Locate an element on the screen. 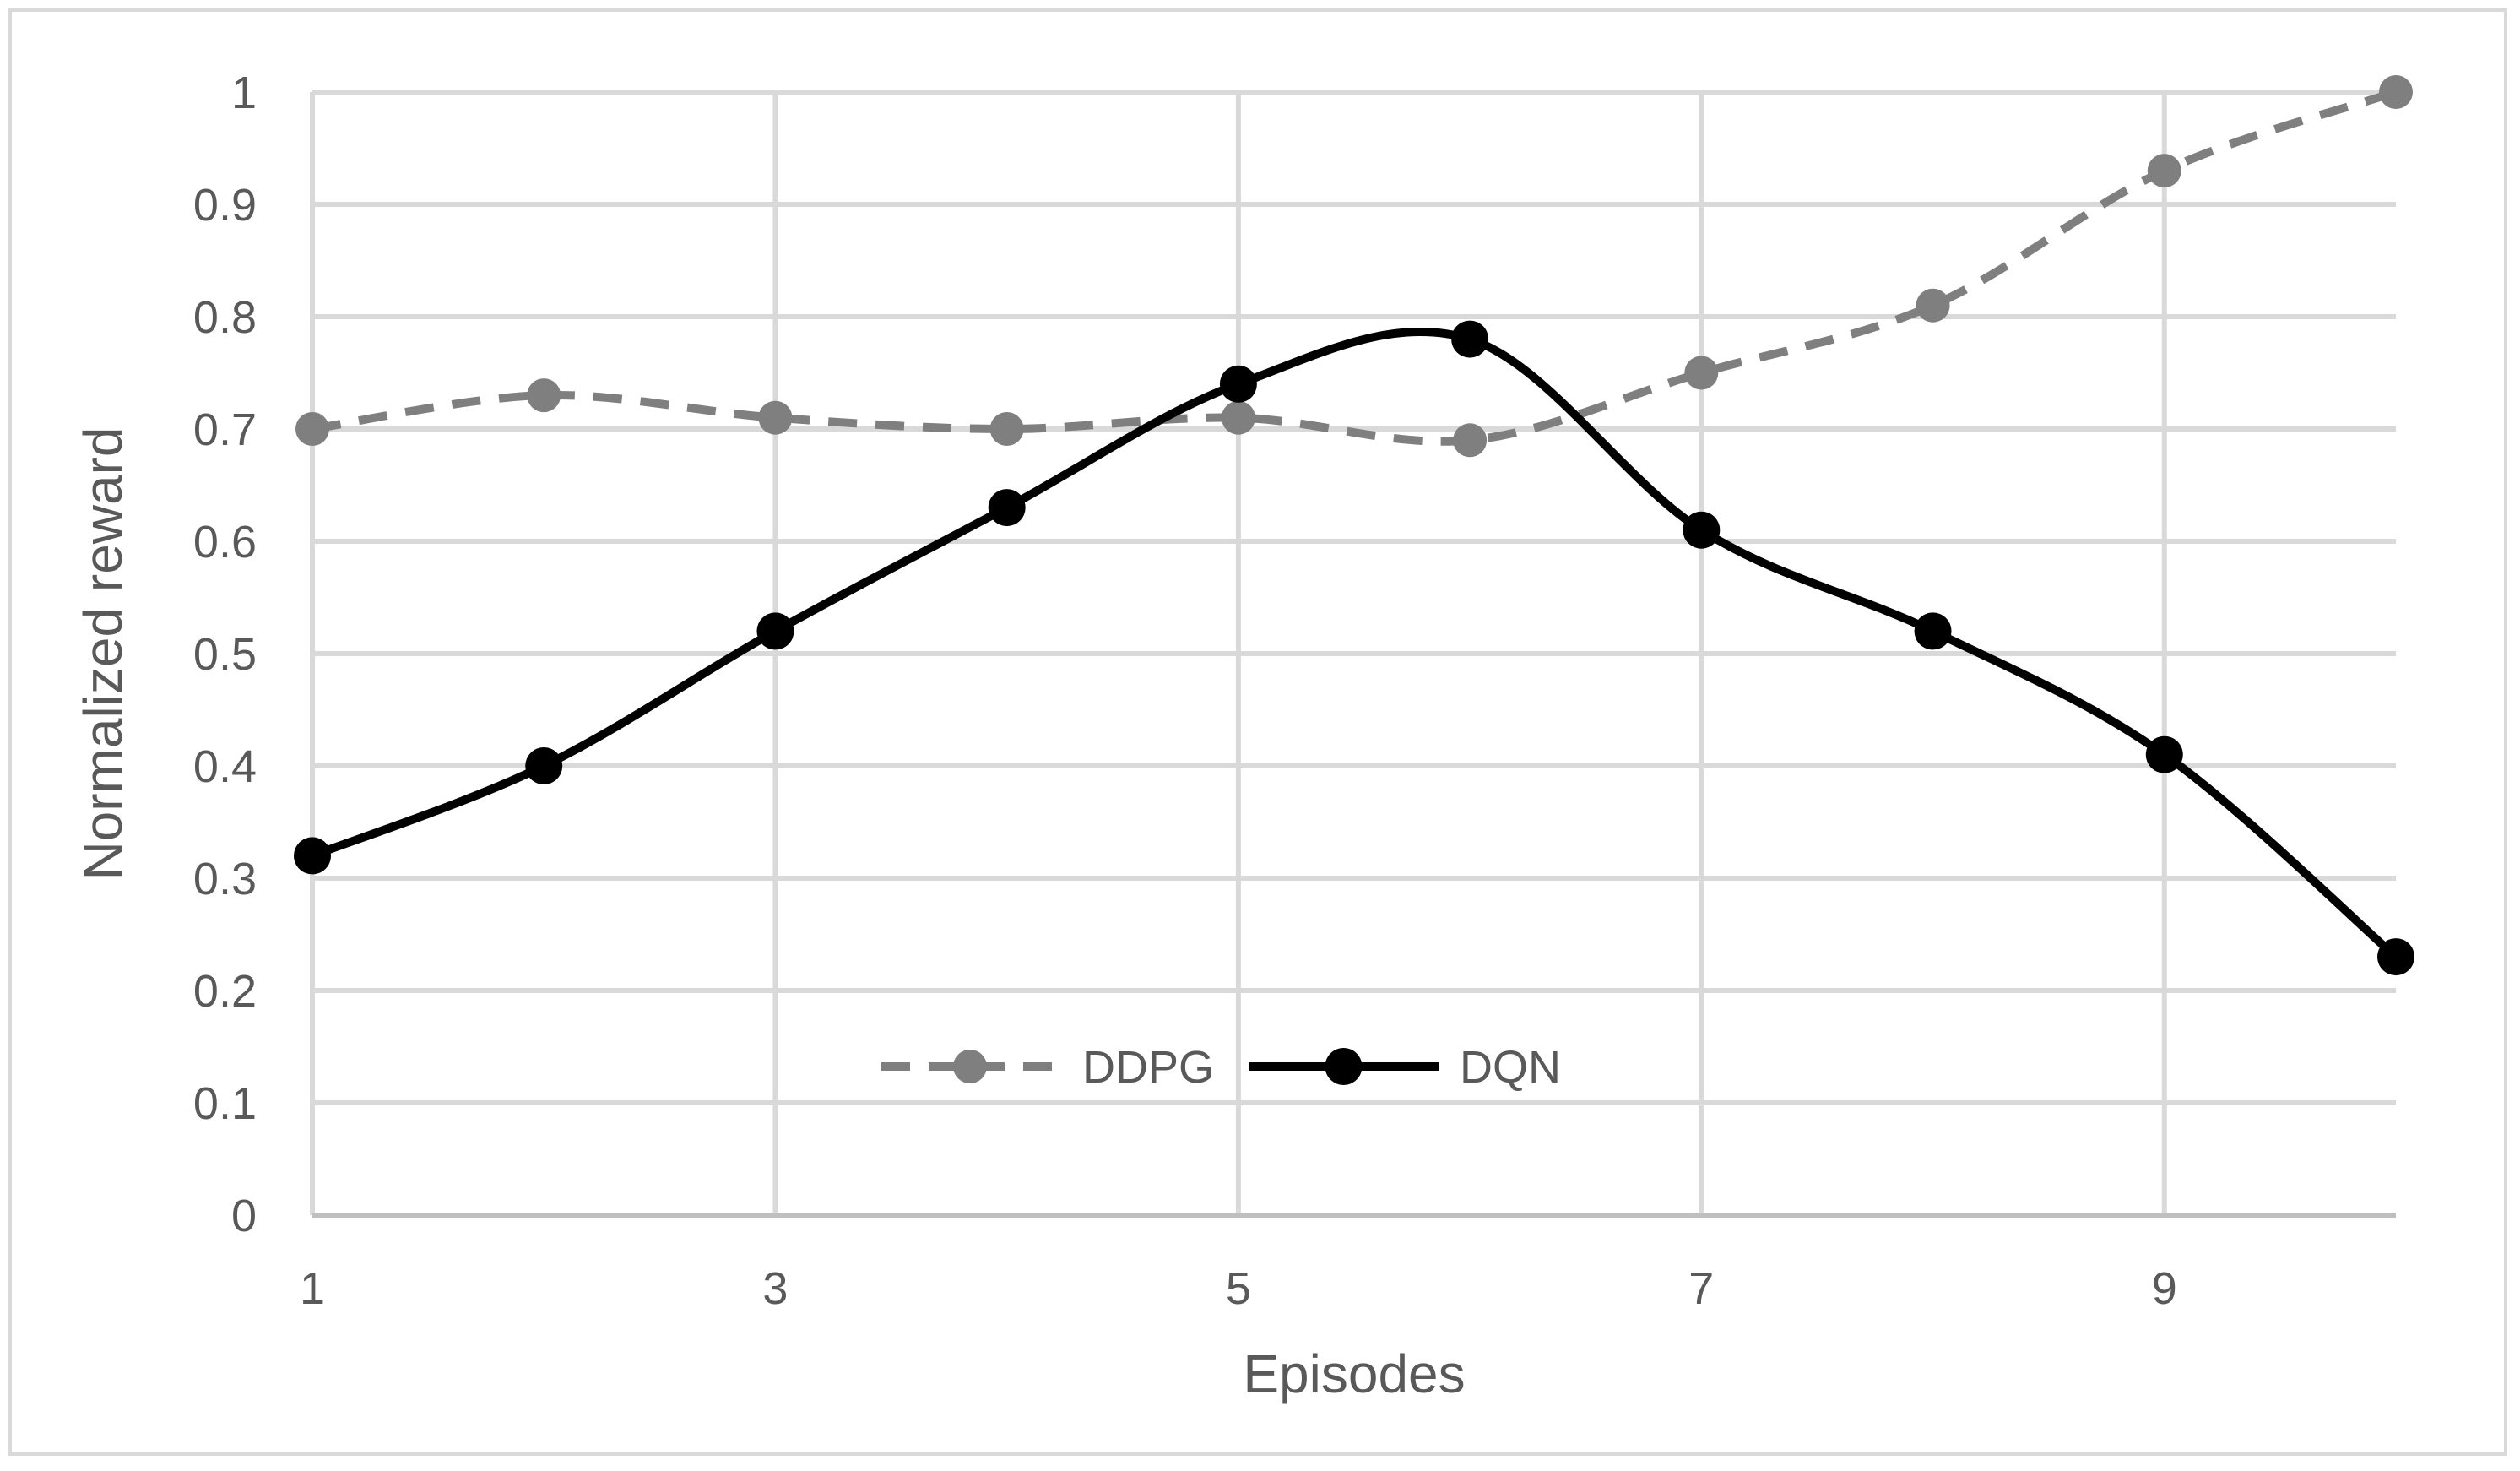  y-tick-label: 0.6 is located at coordinates (225, 542).